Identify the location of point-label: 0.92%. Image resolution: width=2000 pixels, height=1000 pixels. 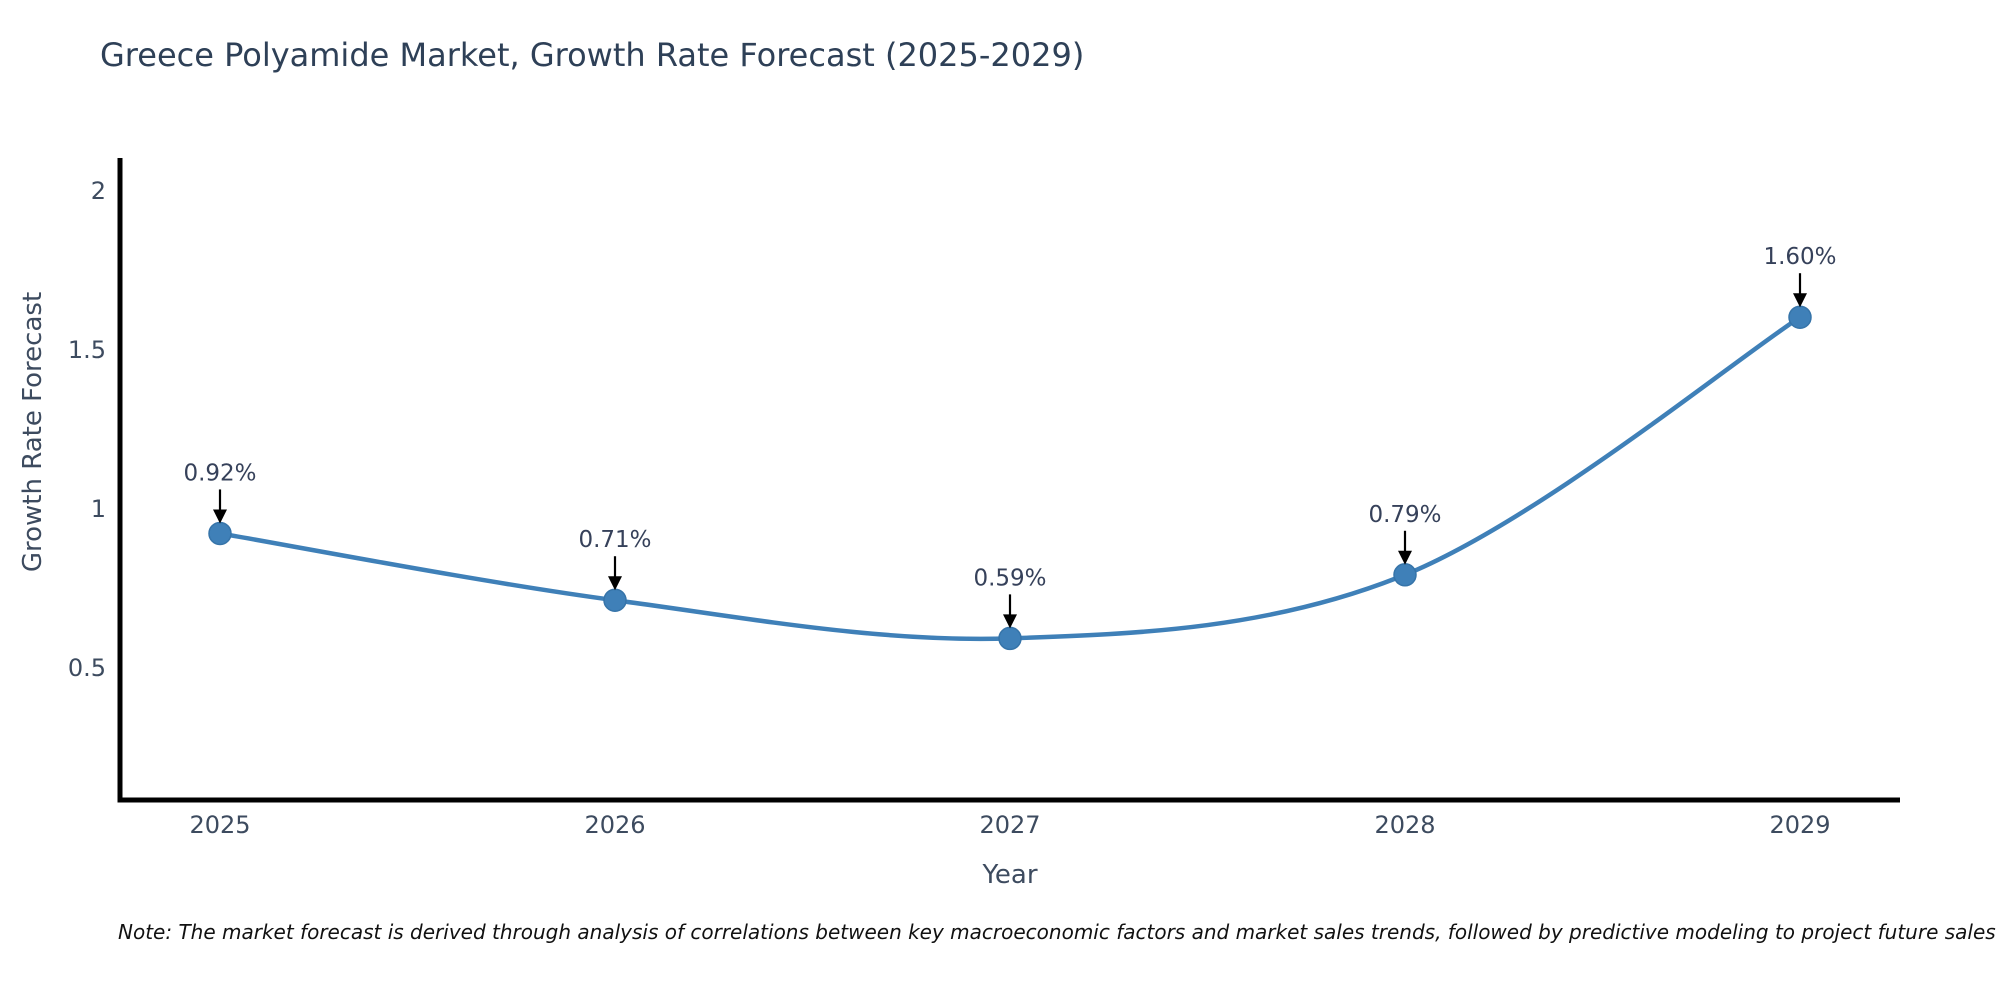
(219, 473).